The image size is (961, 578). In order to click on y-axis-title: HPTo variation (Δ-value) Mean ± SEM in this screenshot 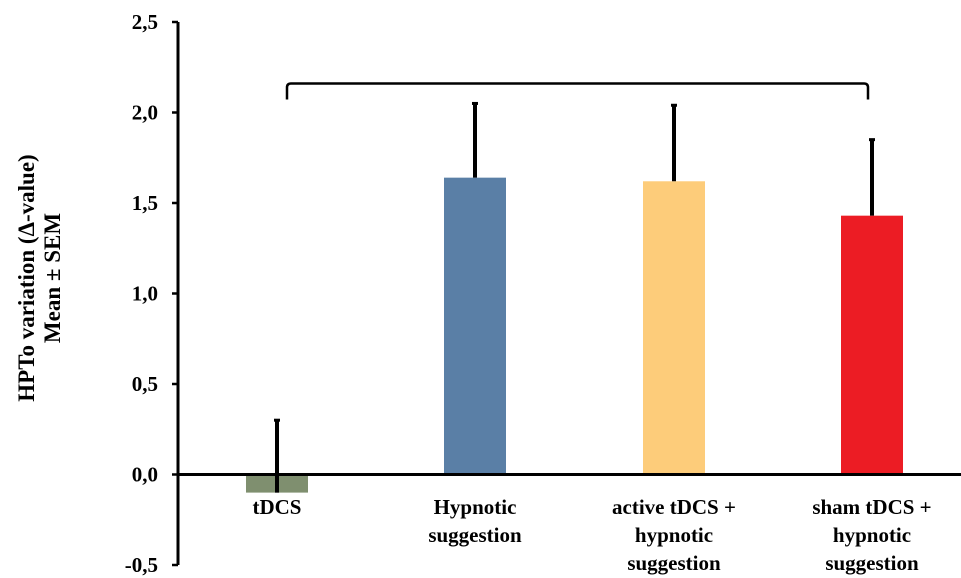, I will do `click(39, 277)`.